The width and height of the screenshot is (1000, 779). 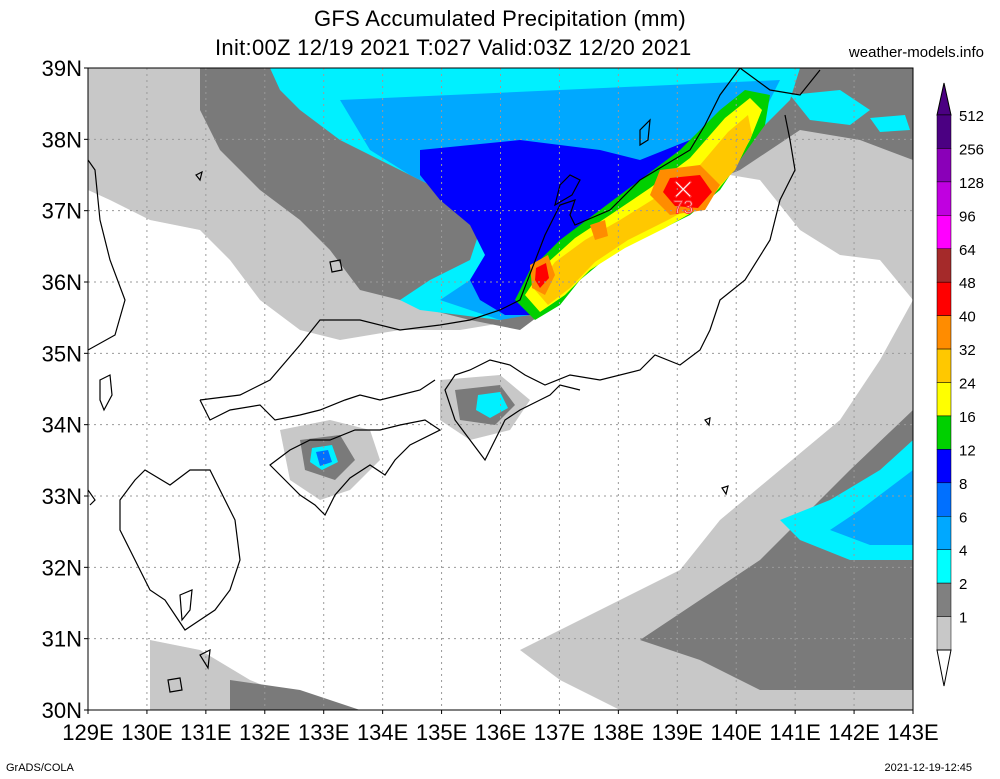 What do you see at coordinates (963, 484) in the screenshot?
I see `colorbar-label: 8` at bounding box center [963, 484].